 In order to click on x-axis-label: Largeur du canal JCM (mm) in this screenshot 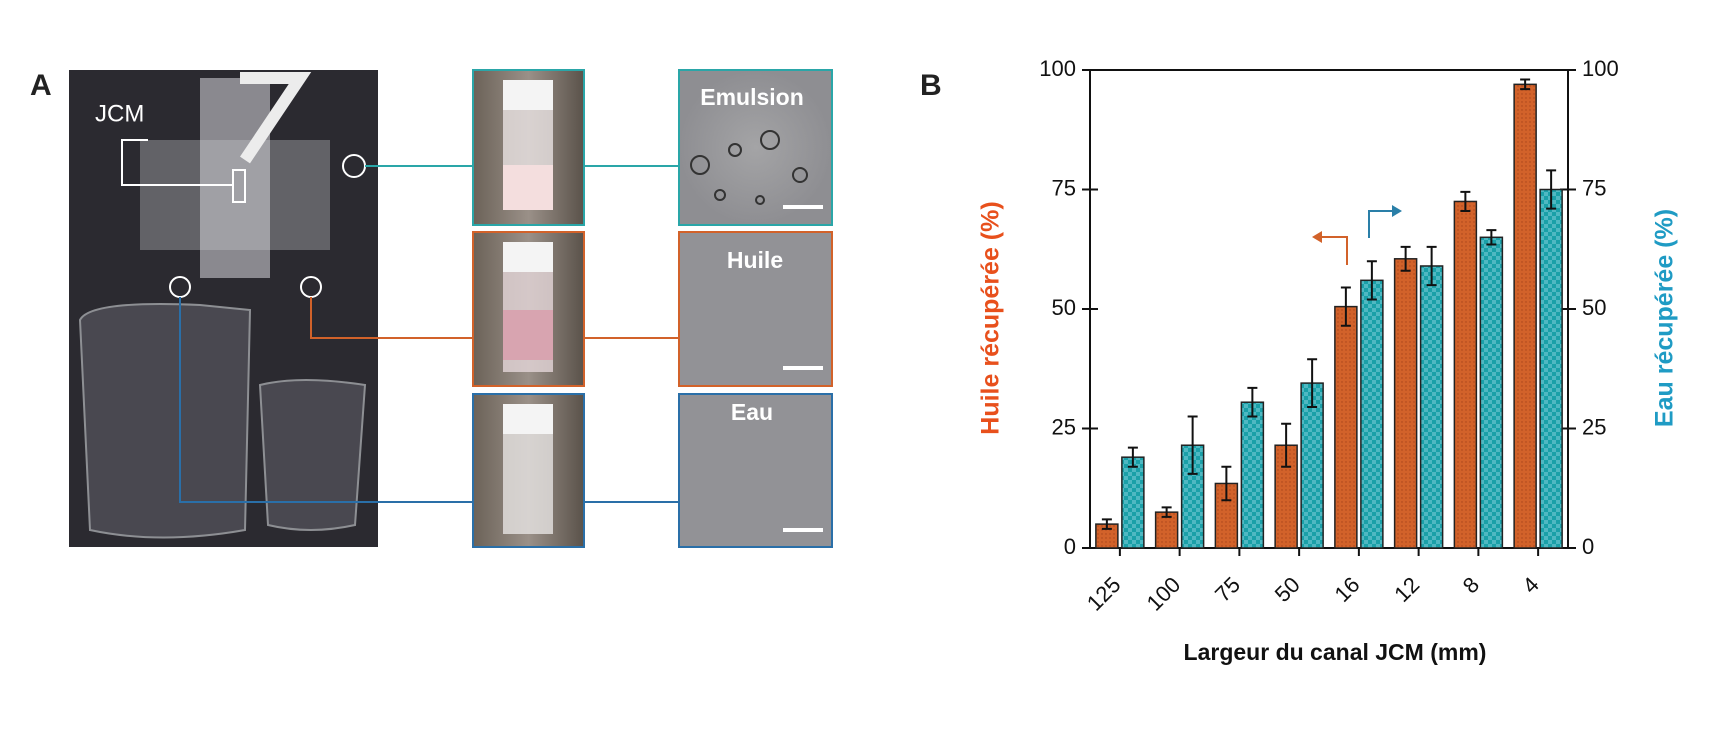, I will do `click(1335, 652)`.